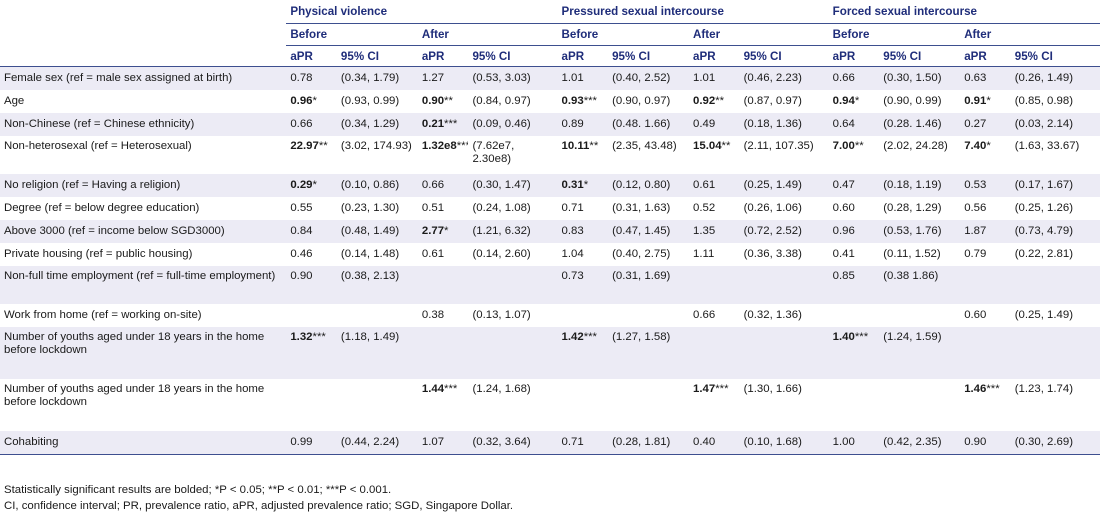  Describe the element at coordinates (433, 124) in the screenshot. I see `apr-value: 0.21` at that location.